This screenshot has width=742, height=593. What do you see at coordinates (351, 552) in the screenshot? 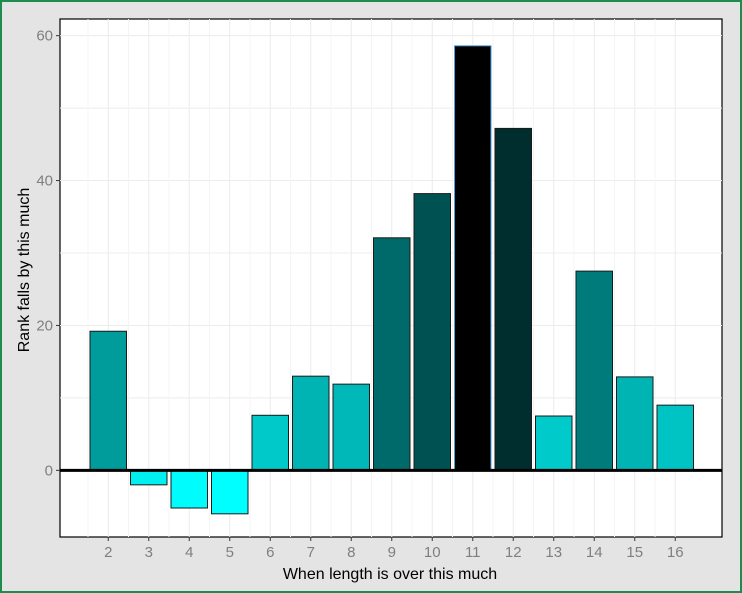
I see `x-tick-label: 8` at bounding box center [351, 552].